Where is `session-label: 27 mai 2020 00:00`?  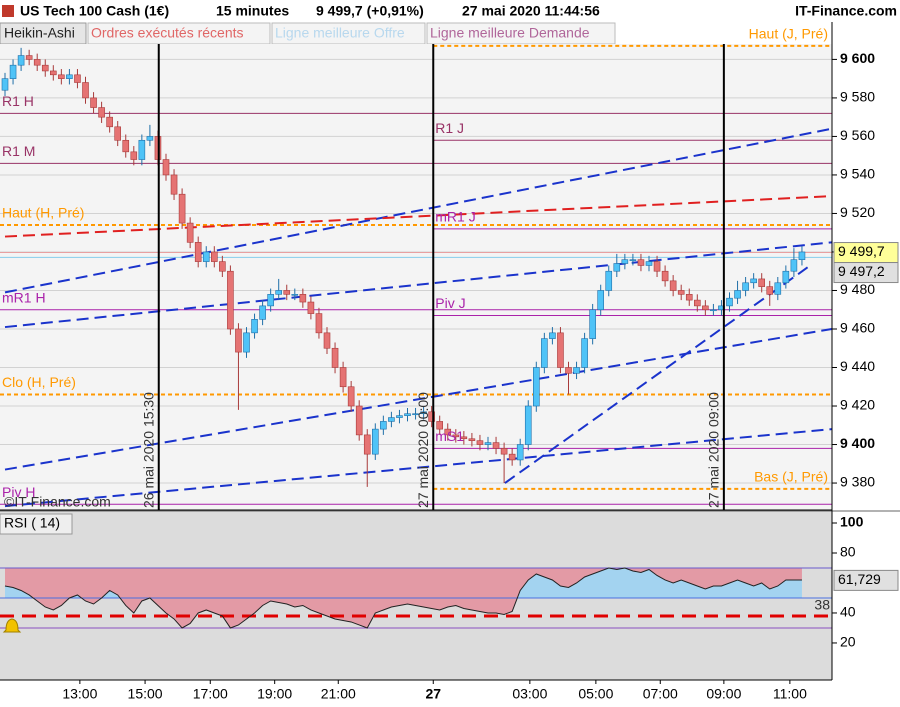 session-label: 27 mai 2020 00:00 is located at coordinates (423, 450).